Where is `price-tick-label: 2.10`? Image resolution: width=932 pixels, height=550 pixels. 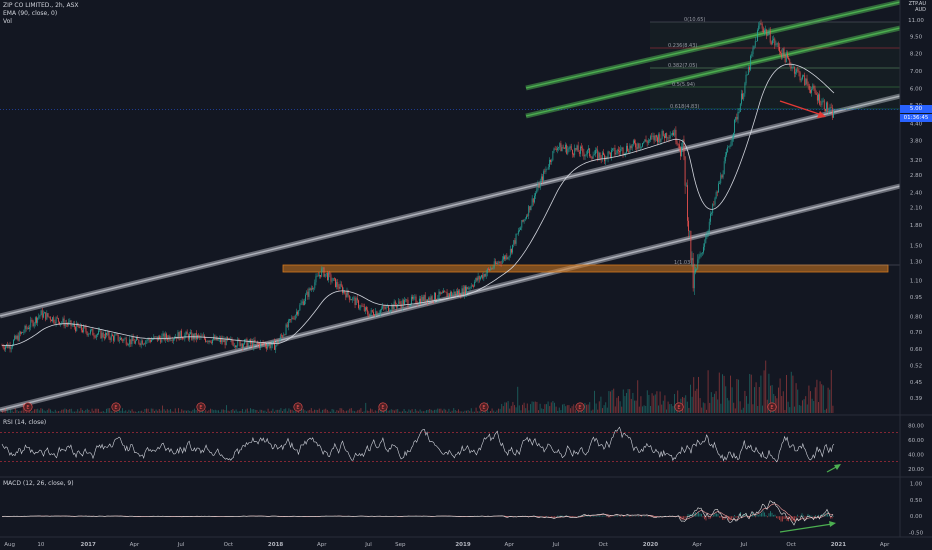
price-tick-label: 2.10 is located at coordinates (916, 208).